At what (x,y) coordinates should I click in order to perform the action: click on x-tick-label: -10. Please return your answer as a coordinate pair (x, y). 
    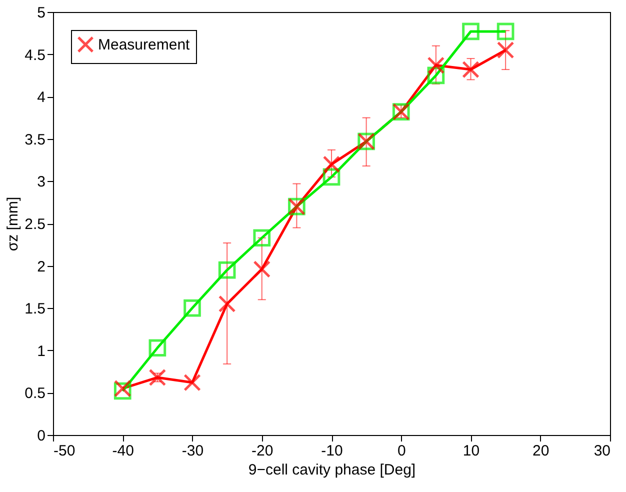
    Looking at the image, I should click on (332, 451).